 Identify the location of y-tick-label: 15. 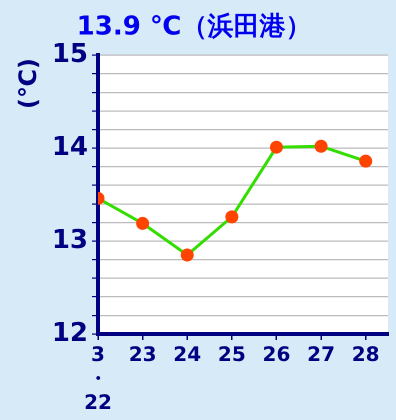
(70, 53).